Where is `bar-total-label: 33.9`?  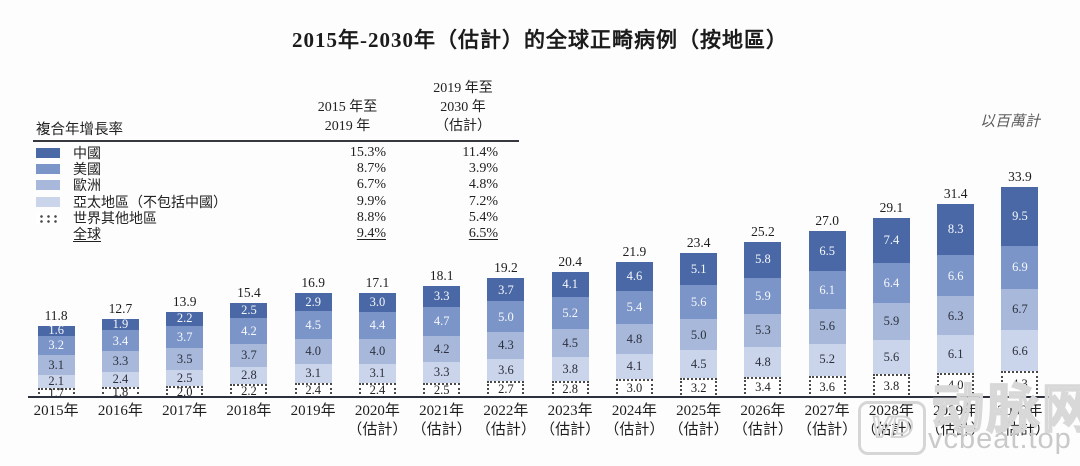 bar-total-label: 33.9 is located at coordinates (1020, 177).